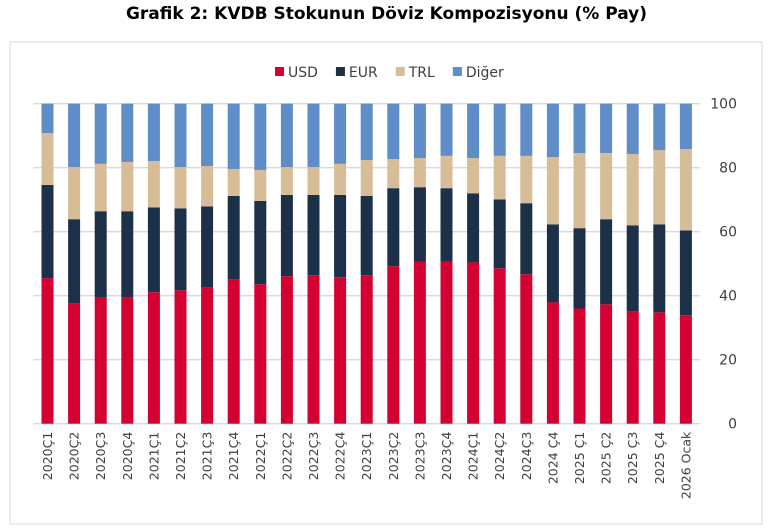 This screenshot has width=773, height=531. What do you see at coordinates (303, 73) in the screenshot?
I see `legend-label: USD` at bounding box center [303, 73].